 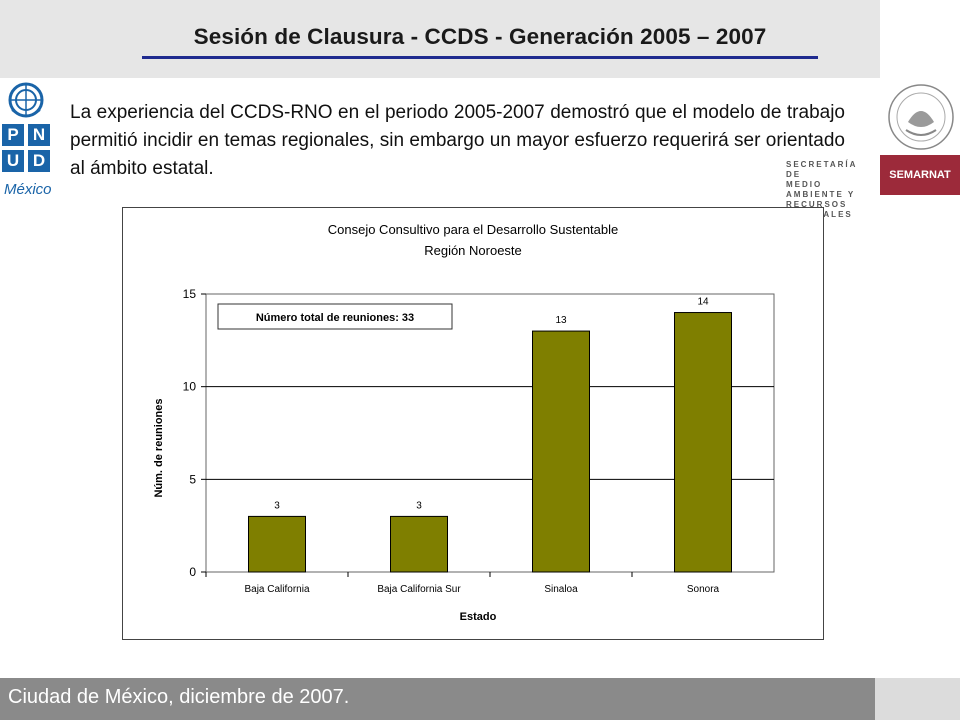 I want to click on chart-annotation: Número total de reuniones: 33, so click(x=335, y=318).